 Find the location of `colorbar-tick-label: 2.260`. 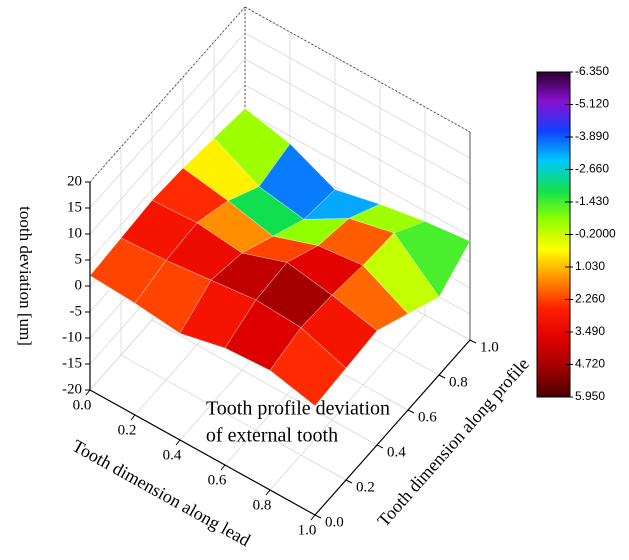

colorbar-tick-label: 2.260 is located at coordinates (590, 299).